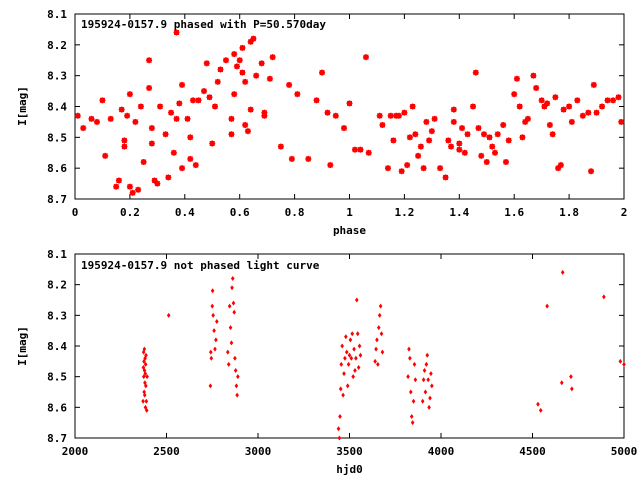 The width and height of the screenshot is (640, 480). What do you see at coordinates (624, 212) in the screenshot?
I see `x-tick-label: 2` at bounding box center [624, 212].